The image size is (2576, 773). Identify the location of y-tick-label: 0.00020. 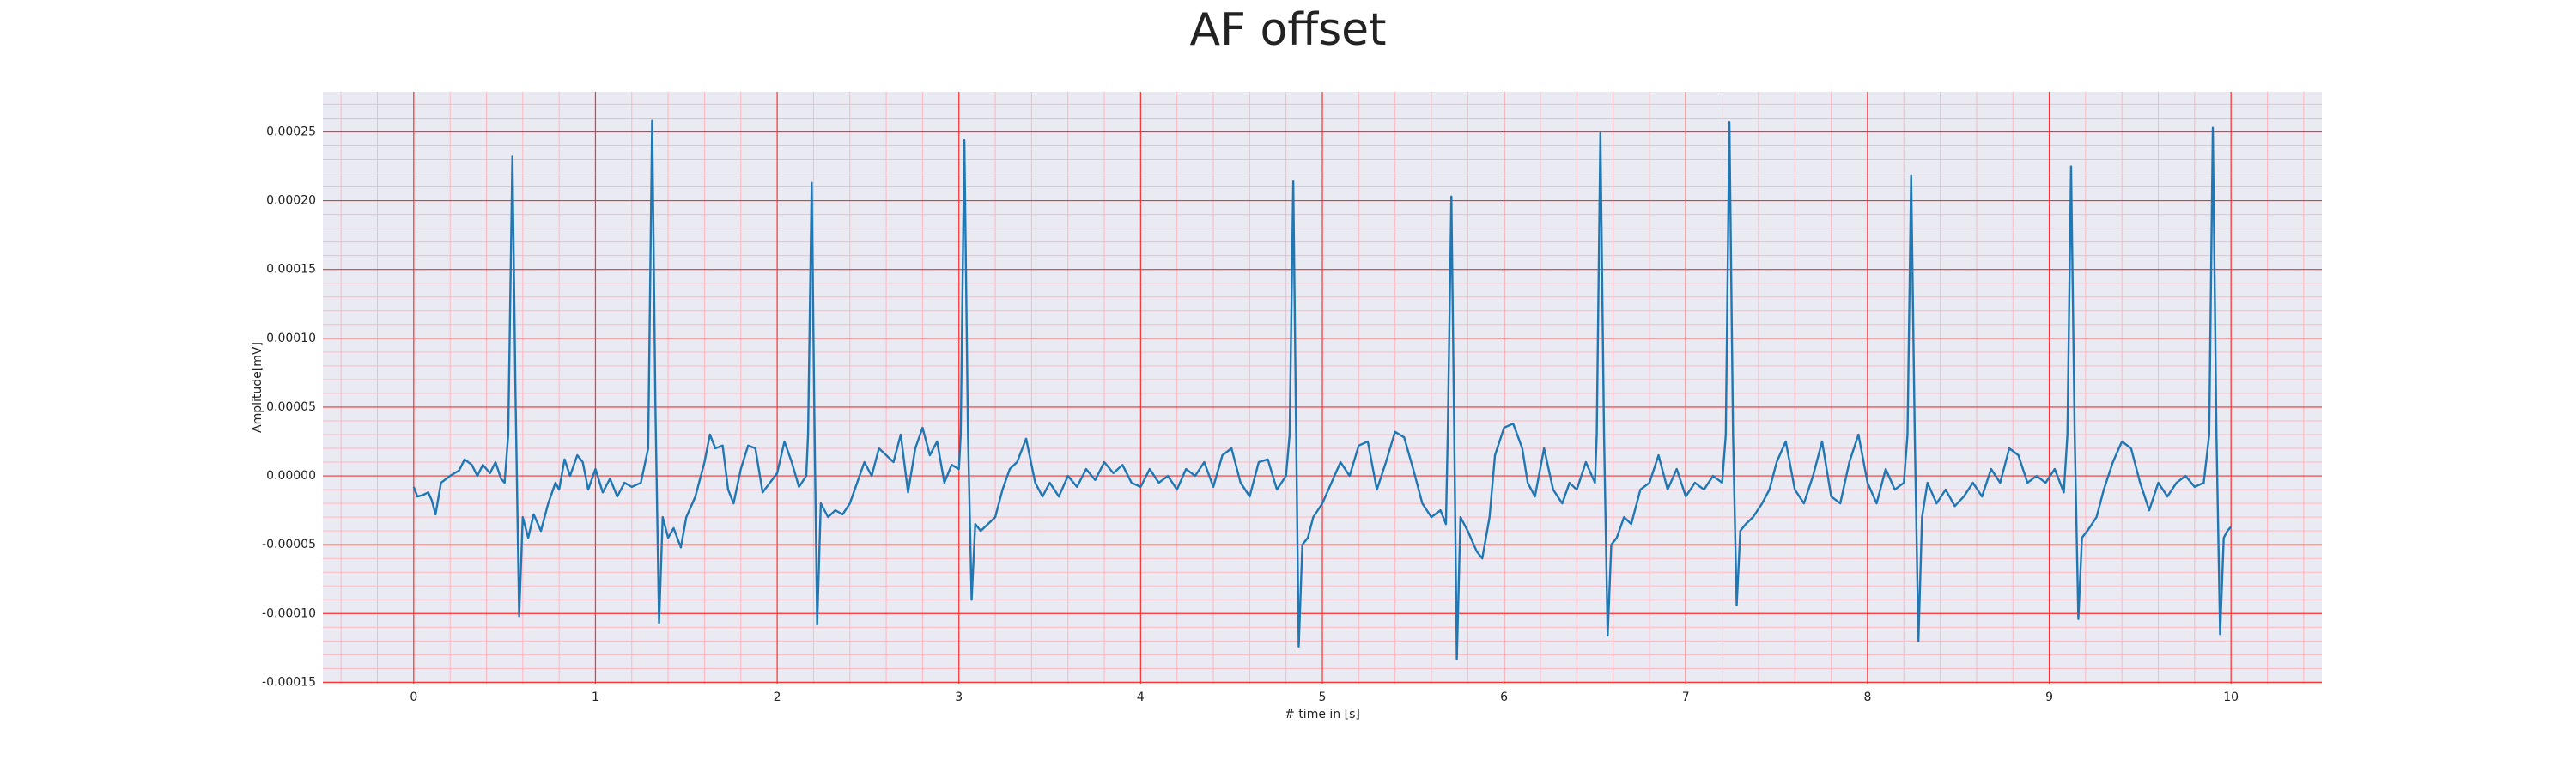
(291, 201).